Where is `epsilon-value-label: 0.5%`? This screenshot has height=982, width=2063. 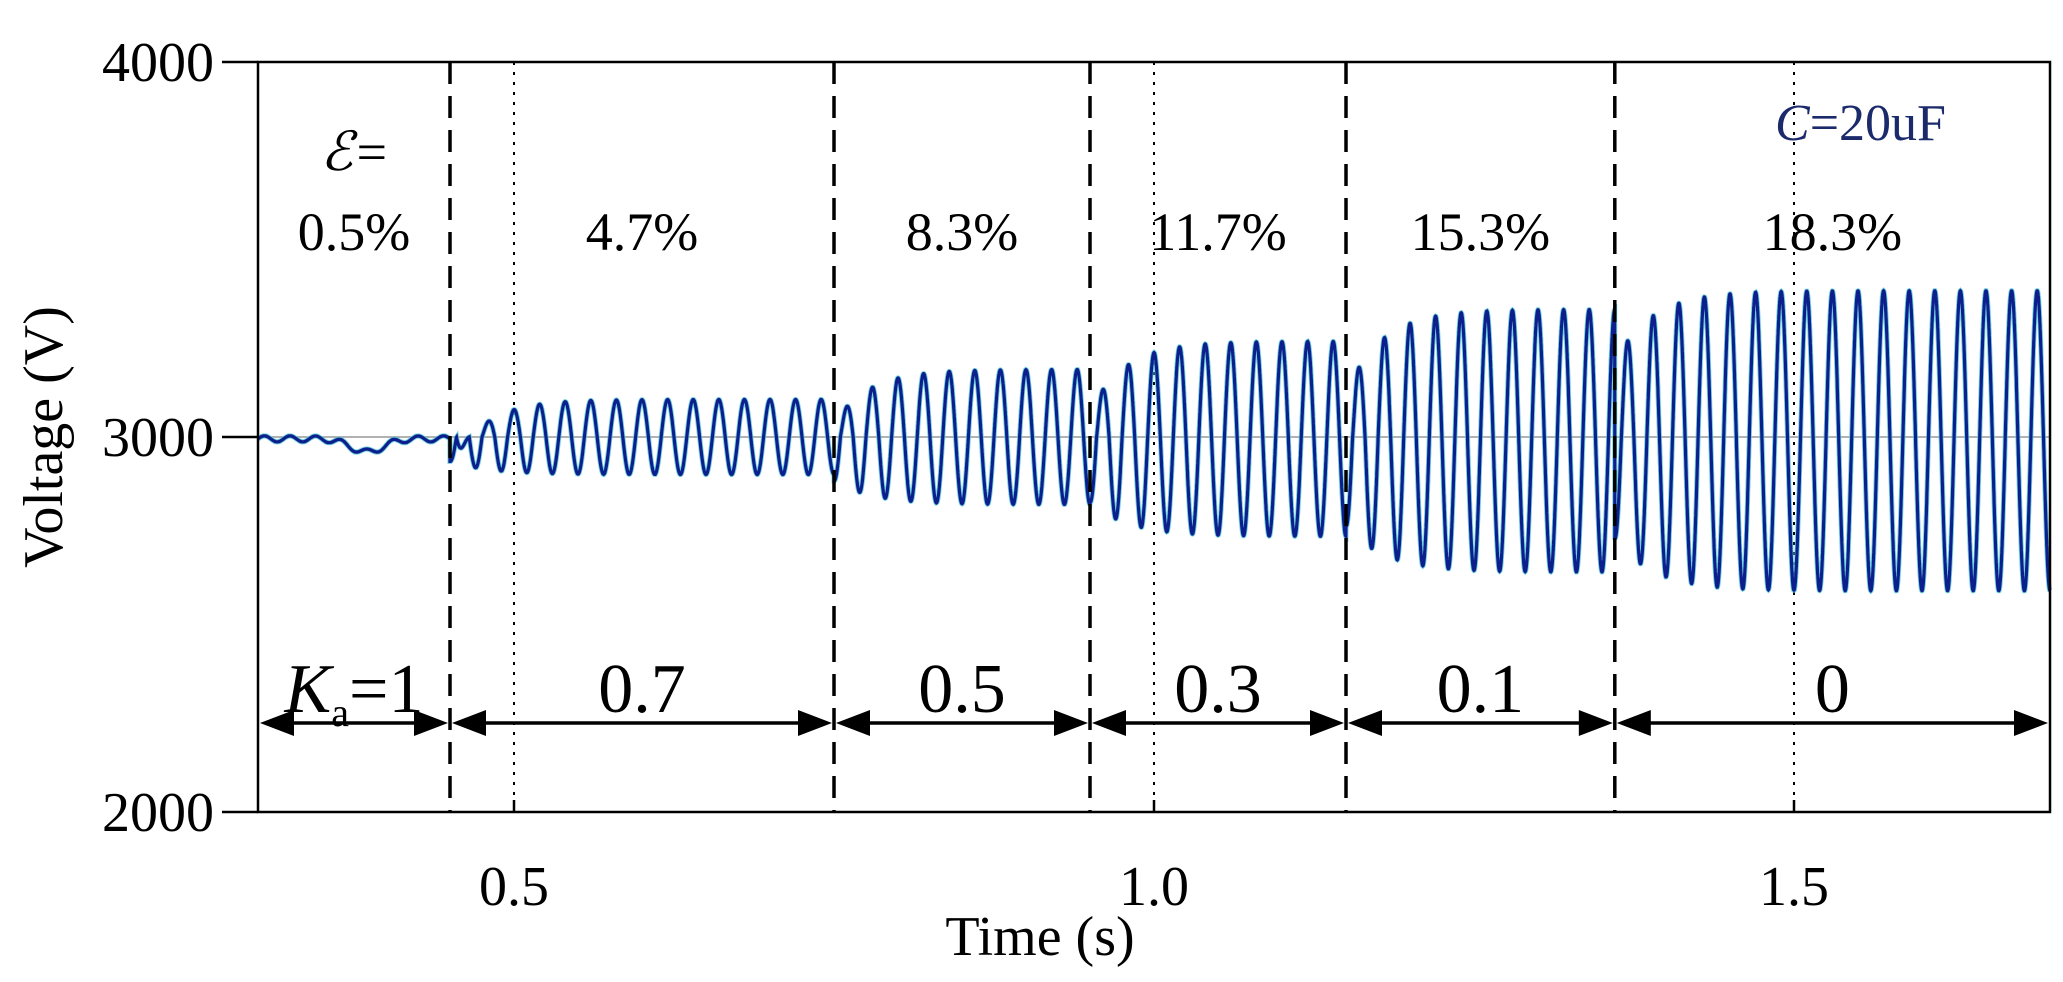 epsilon-value-label: 0.5% is located at coordinates (354, 232).